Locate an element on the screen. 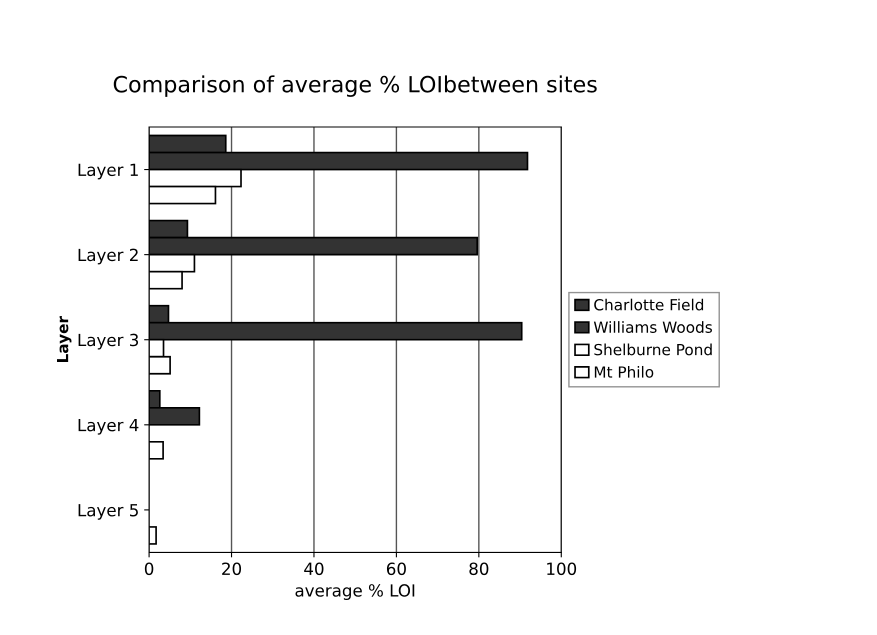  y-tick-label: Layer 3 is located at coordinates (108, 342).